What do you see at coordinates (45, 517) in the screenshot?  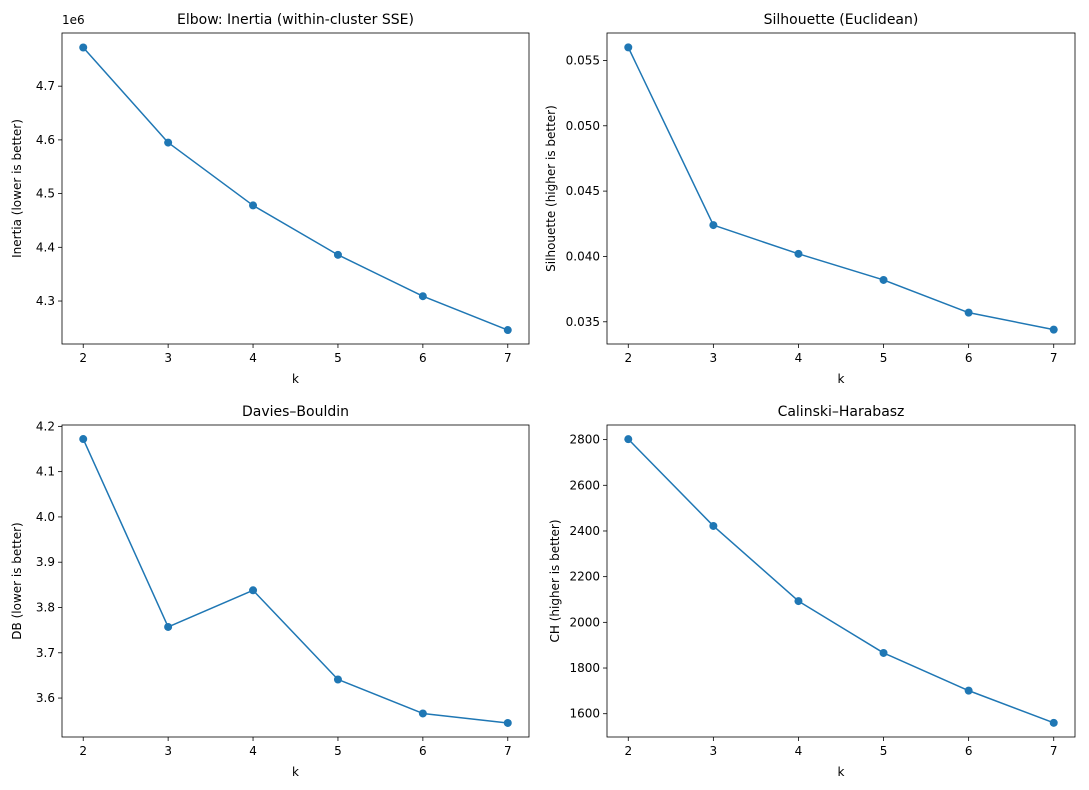 I see `y-tick-label: 4.0` at bounding box center [45, 517].